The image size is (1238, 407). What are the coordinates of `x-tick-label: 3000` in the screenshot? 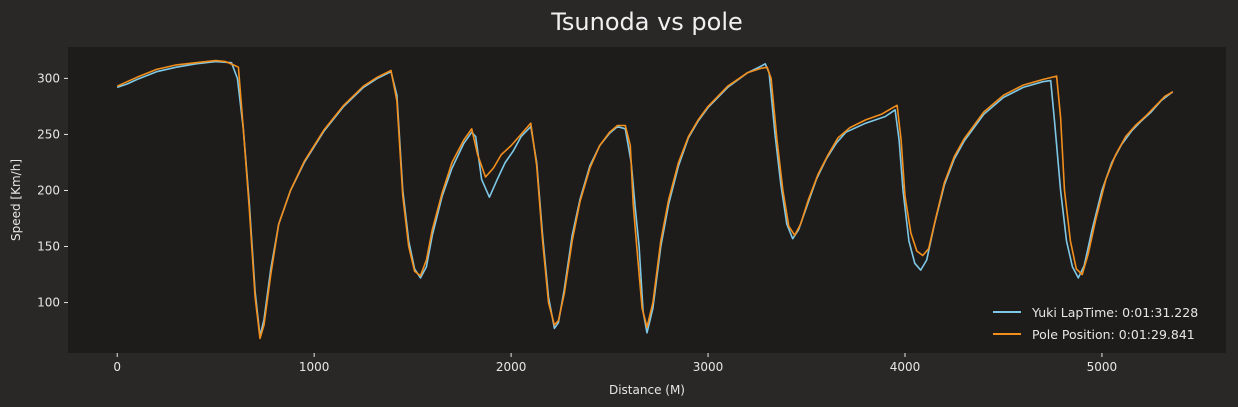 It's located at (708, 367).